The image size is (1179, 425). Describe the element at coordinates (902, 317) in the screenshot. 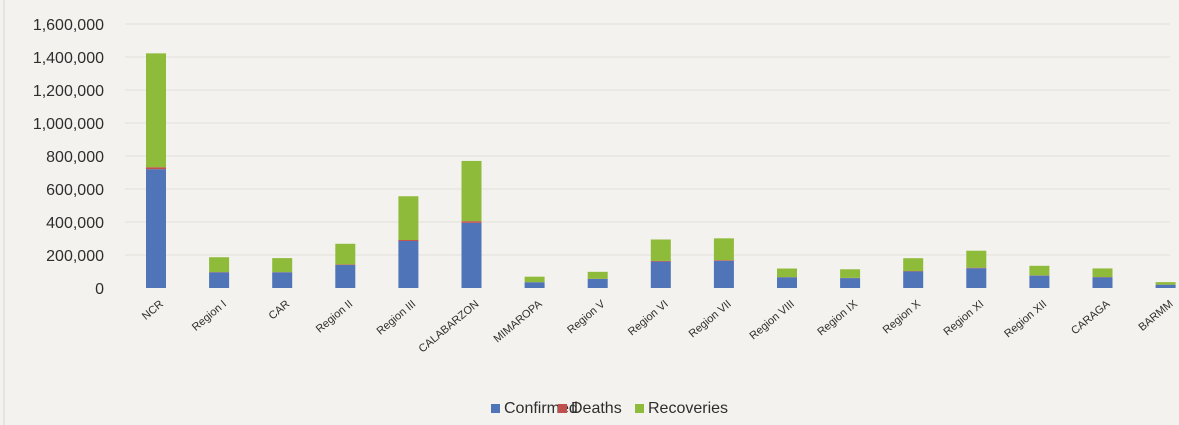

I see `x-tick-label: Region X` at that location.